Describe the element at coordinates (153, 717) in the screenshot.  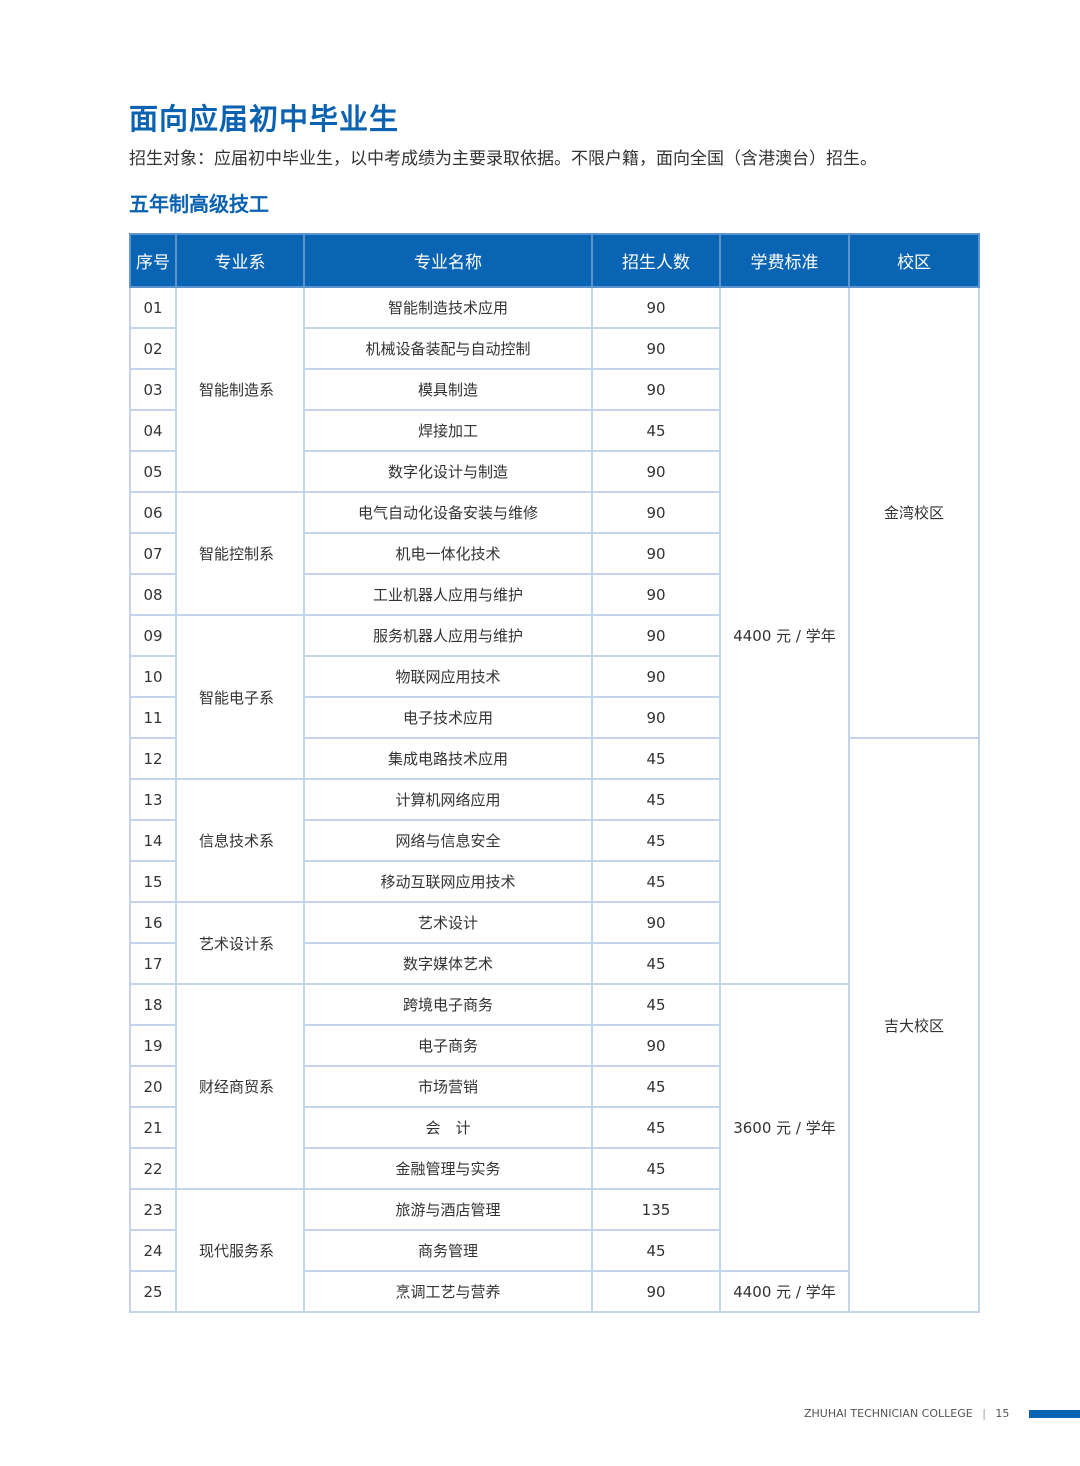
I see `row-number: 11` at that location.